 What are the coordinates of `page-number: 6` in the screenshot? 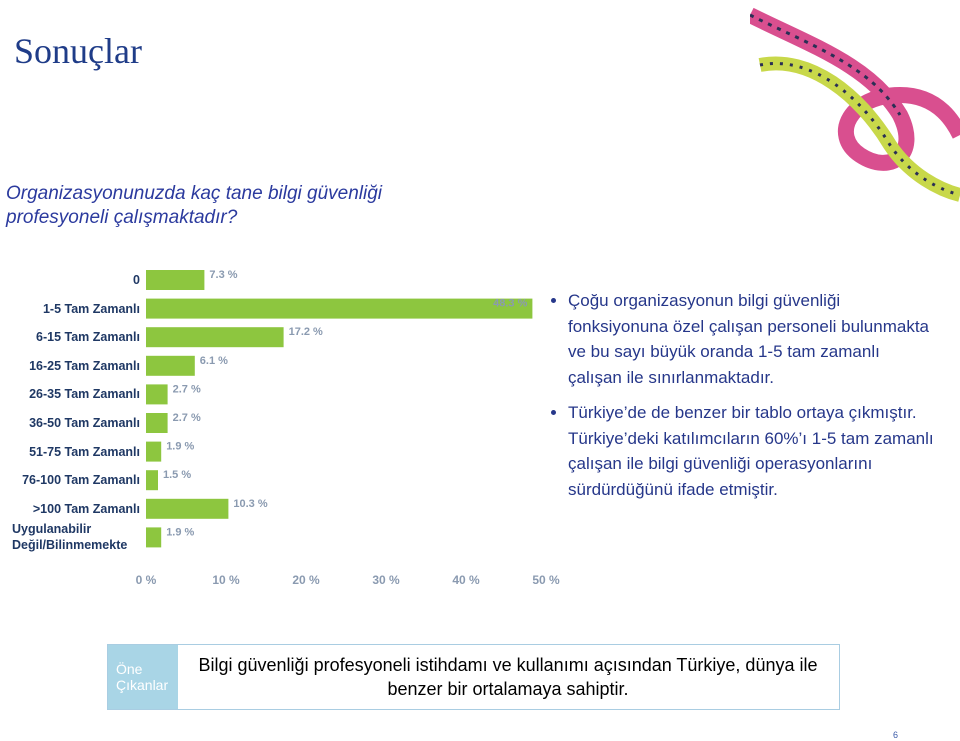 It's located at (896, 735).